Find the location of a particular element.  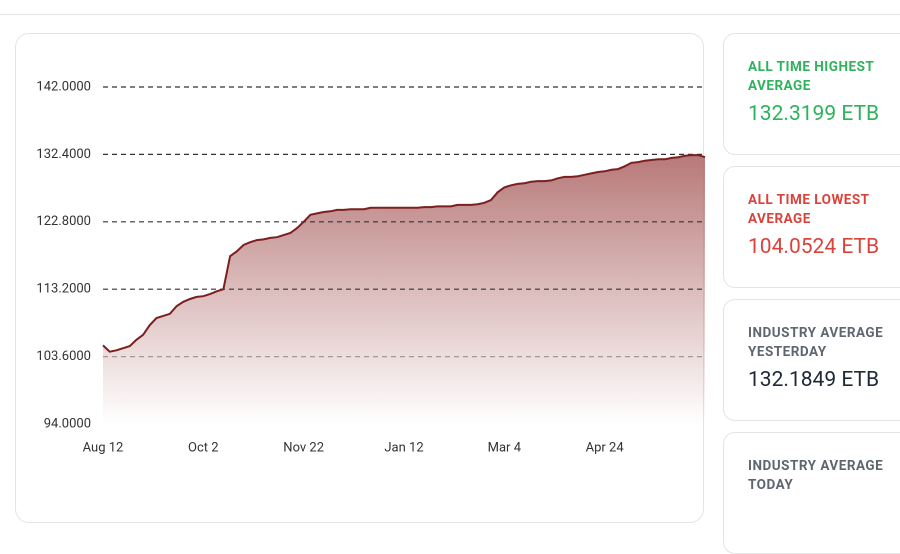

stat-card: INDUSTRY AVERAGE TODAY is located at coordinates (811, 493).